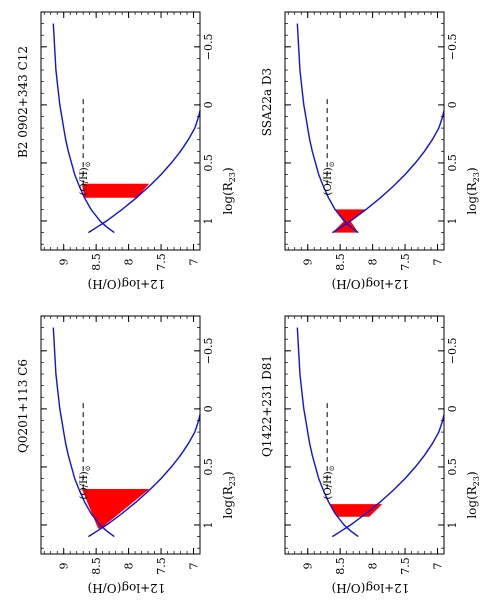 The width and height of the screenshot is (485, 600). I want to click on panel-title: Q0201+113 C6, so click(23, 406).